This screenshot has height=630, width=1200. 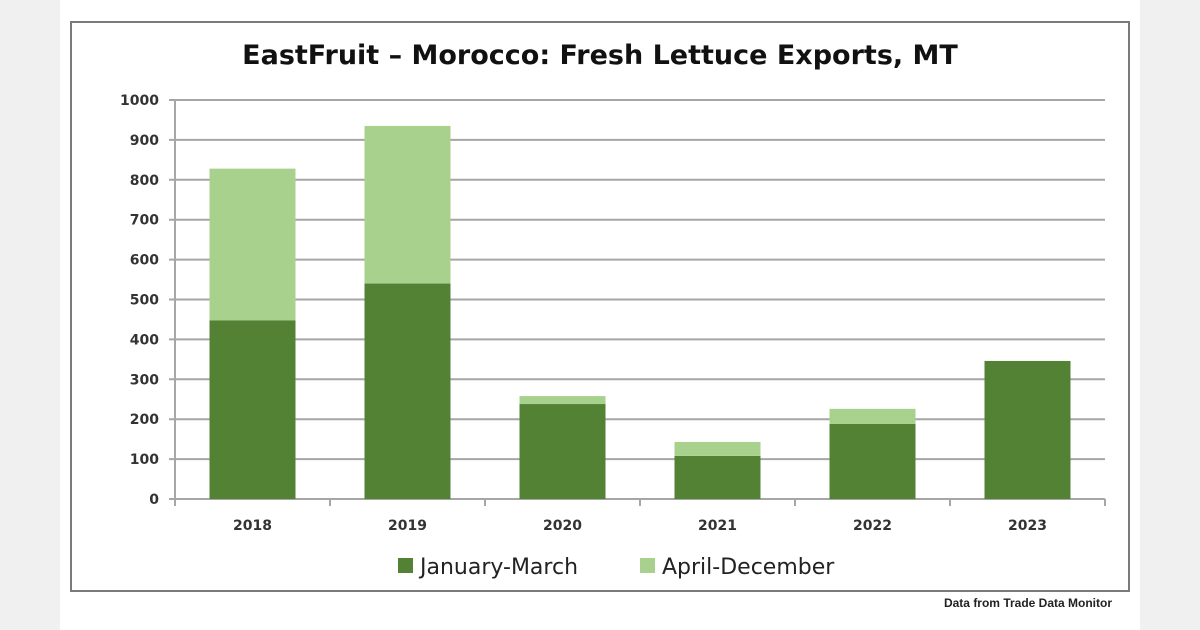 I want to click on bar-april-december-2022, so click(x=872, y=416).